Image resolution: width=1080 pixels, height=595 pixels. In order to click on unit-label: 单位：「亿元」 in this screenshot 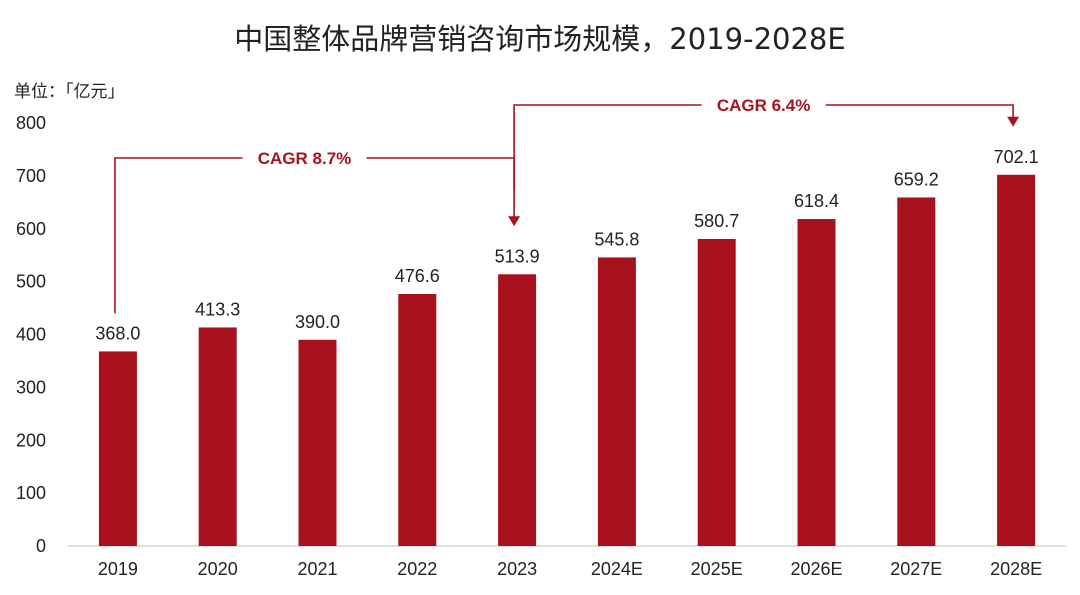, I will do `click(69, 92)`.